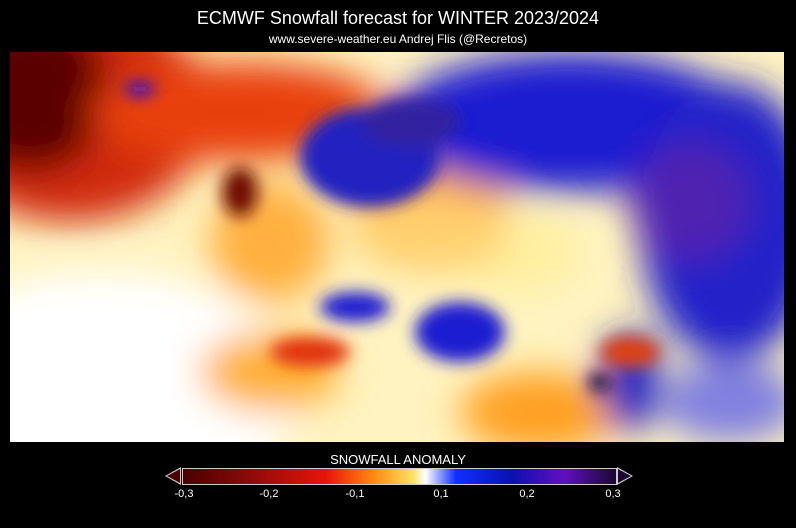  Describe the element at coordinates (355, 494) in the screenshot. I see `legend-tick: -0,1` at that location.